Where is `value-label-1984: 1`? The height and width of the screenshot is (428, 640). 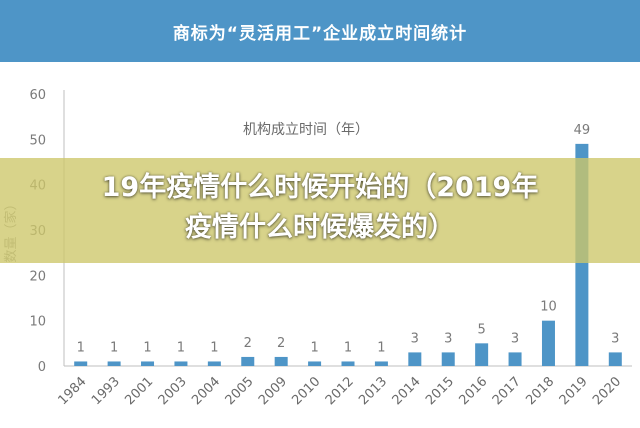
value-label-1984: 1 is located at coordinates (81, 347).